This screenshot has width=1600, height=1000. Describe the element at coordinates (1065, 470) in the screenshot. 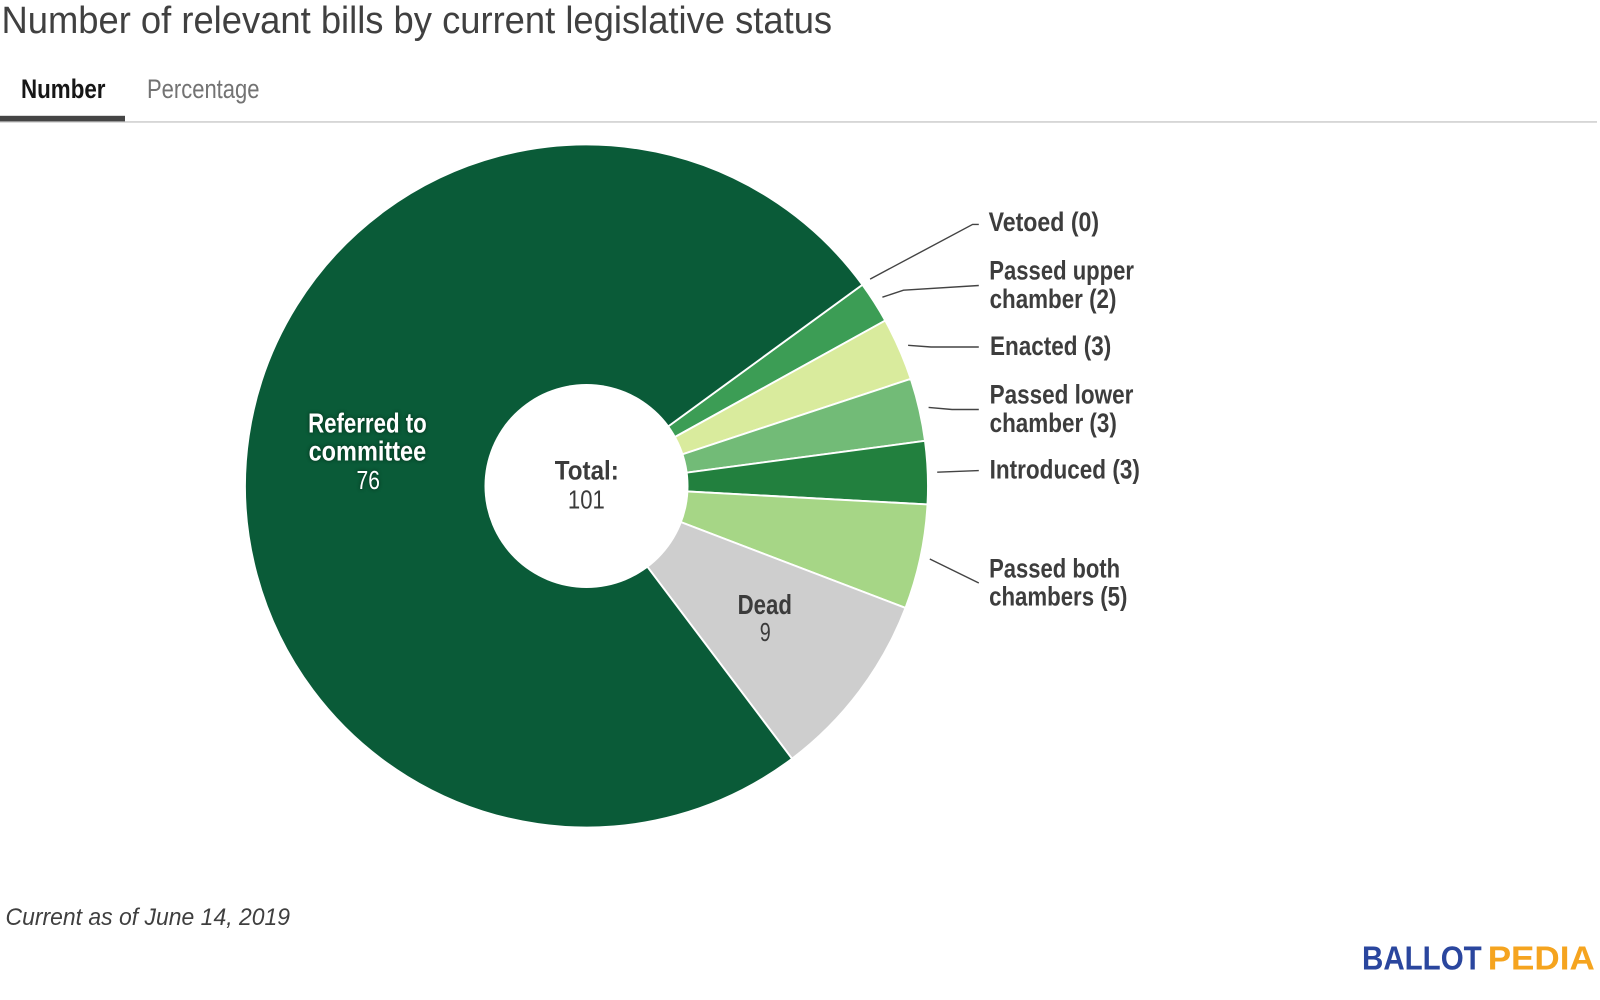

I see `svg-text: Introduced (3)` at that location.